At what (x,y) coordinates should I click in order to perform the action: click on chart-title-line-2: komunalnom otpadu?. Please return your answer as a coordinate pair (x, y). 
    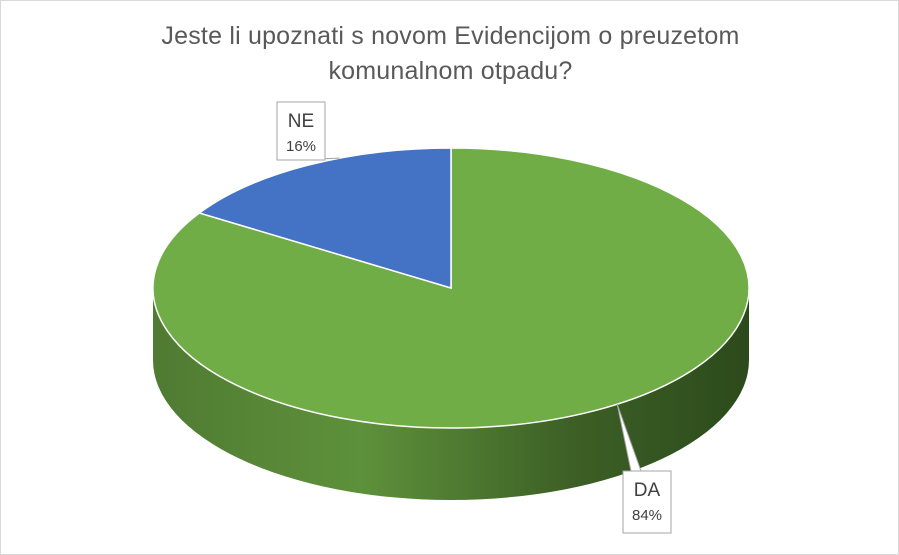
    Looking at the image, I should click on (450, 71).